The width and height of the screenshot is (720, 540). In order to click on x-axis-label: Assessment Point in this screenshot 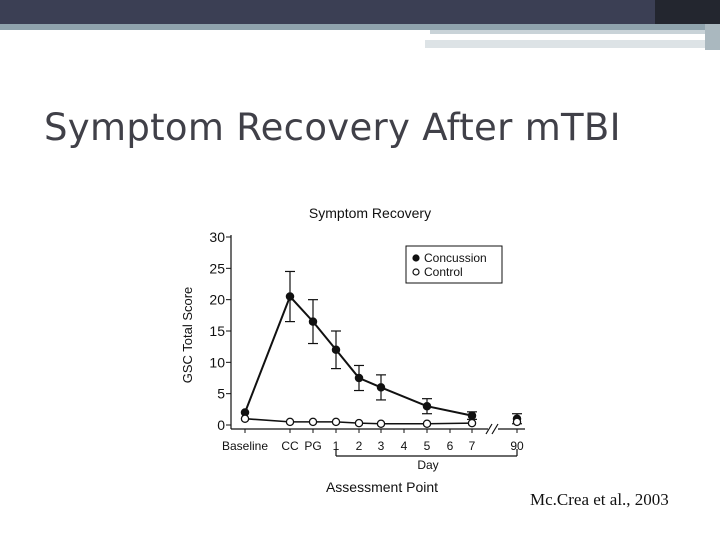, I will do `click(382, 487)`.